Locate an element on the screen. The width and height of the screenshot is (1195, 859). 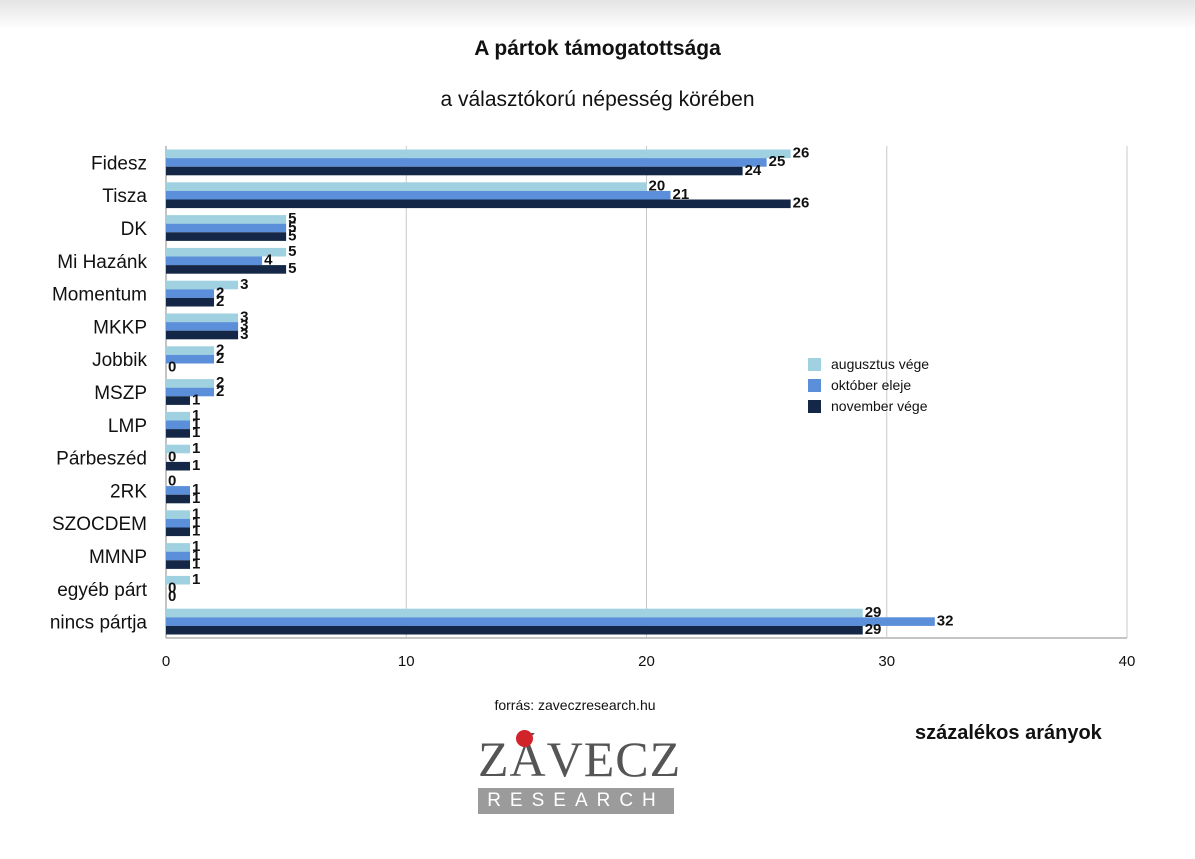
category-label: Fidesz is located at coordinates (119, 163).